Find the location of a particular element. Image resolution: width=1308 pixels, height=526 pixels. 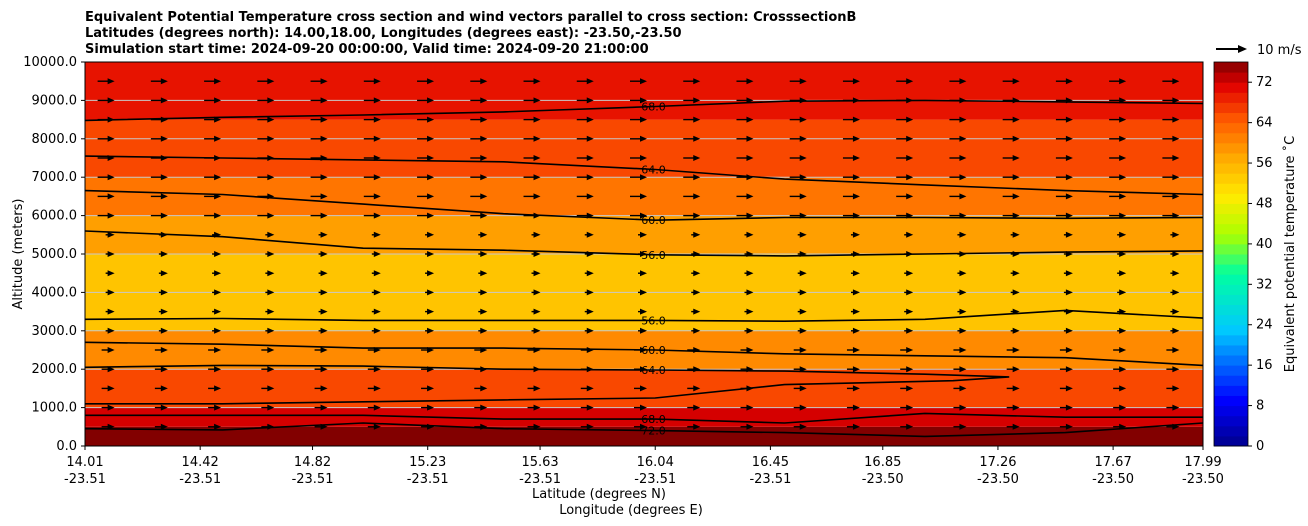

x-tick-label-latitude: 17.26 is located at coordinates (997, 462).